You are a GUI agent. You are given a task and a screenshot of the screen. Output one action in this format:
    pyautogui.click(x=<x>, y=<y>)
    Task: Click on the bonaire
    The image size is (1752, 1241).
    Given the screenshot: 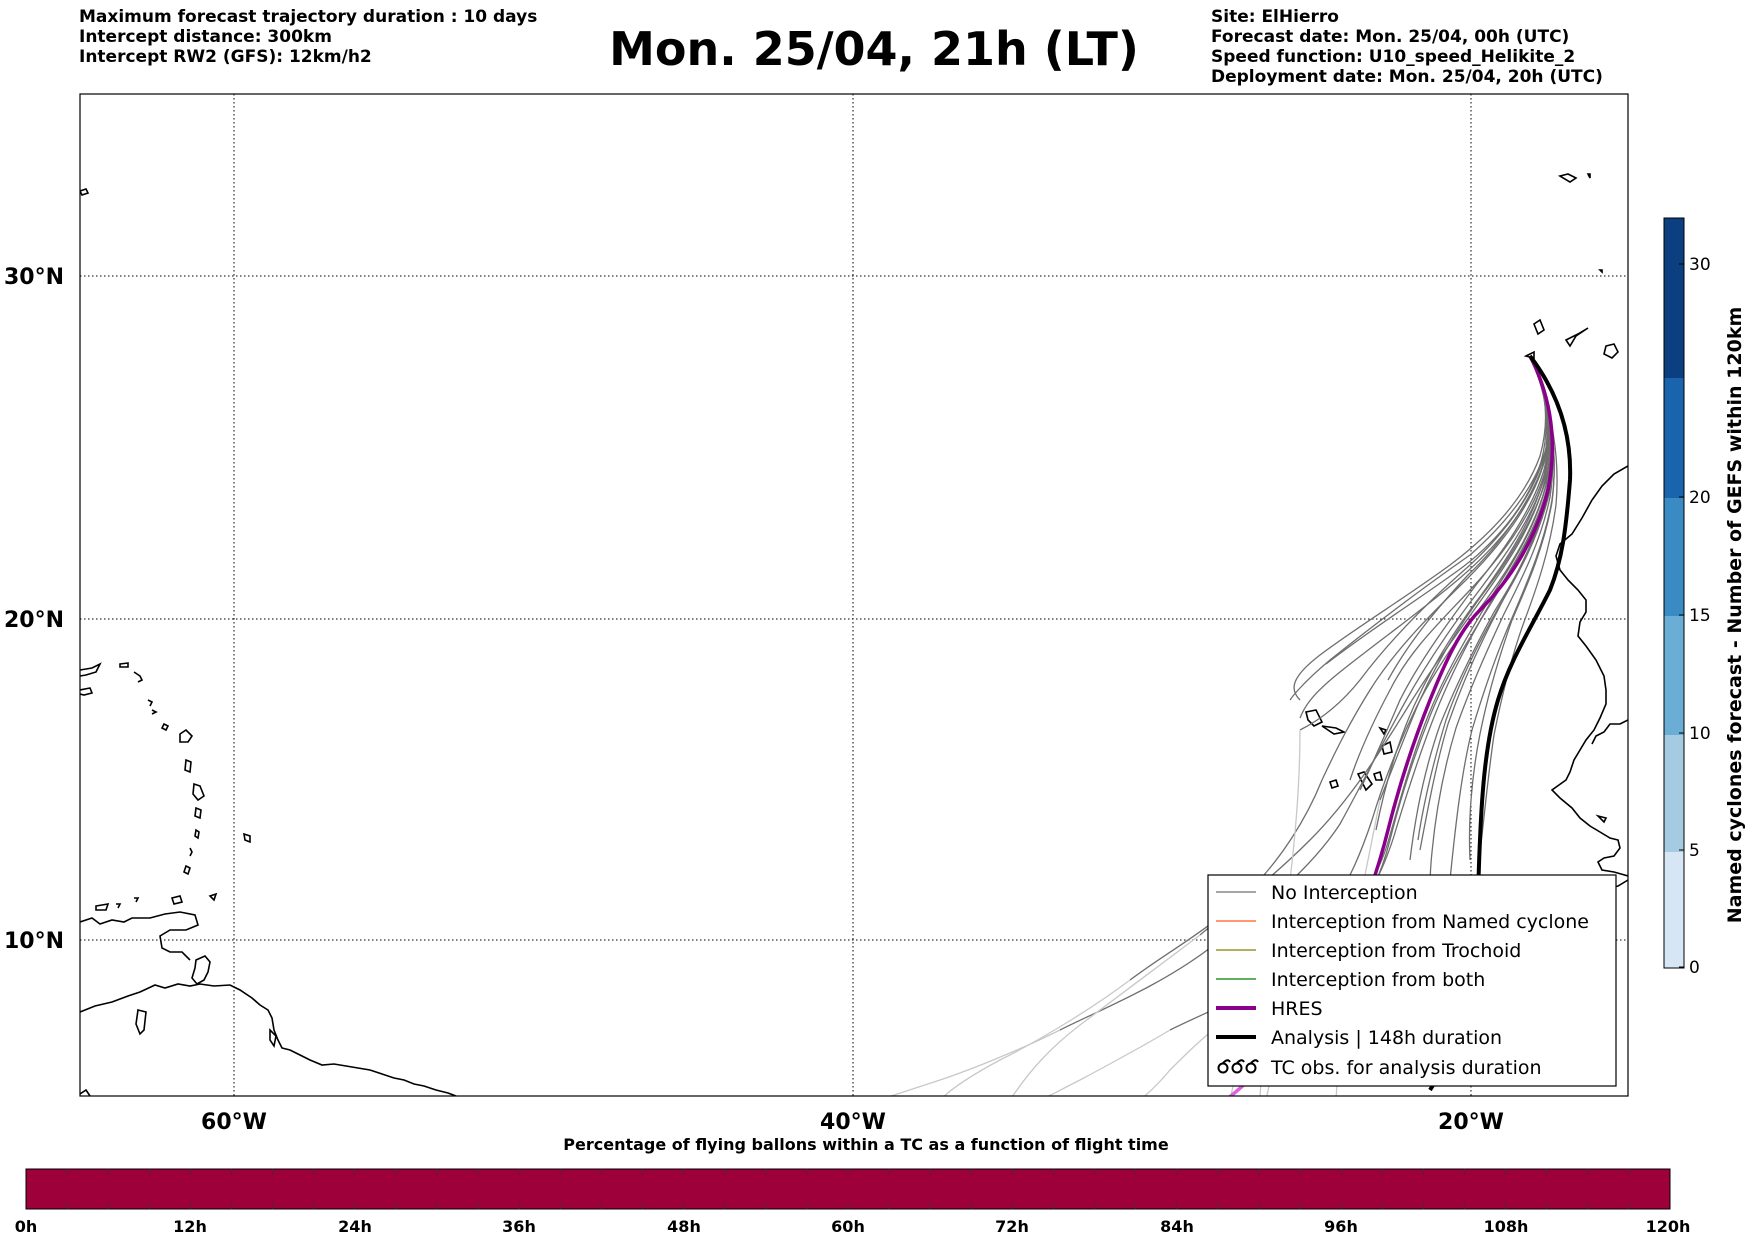 What is the action you would take?
    pyautogui.click(x=119, y=906)
    